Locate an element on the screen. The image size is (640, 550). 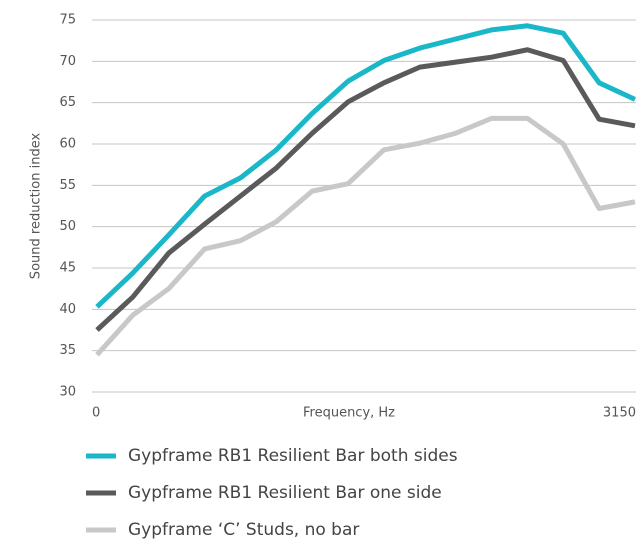
x-tick-label: 3150 is located at coordinates (619, 413).